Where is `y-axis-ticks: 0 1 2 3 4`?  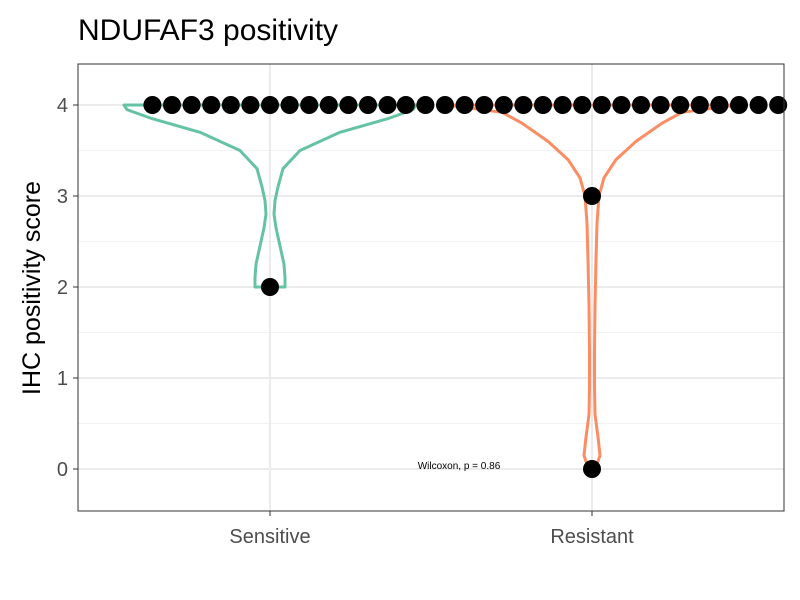 y-axis-ticks: 0 1 2 3 4 is located at coordinates (67, 288).